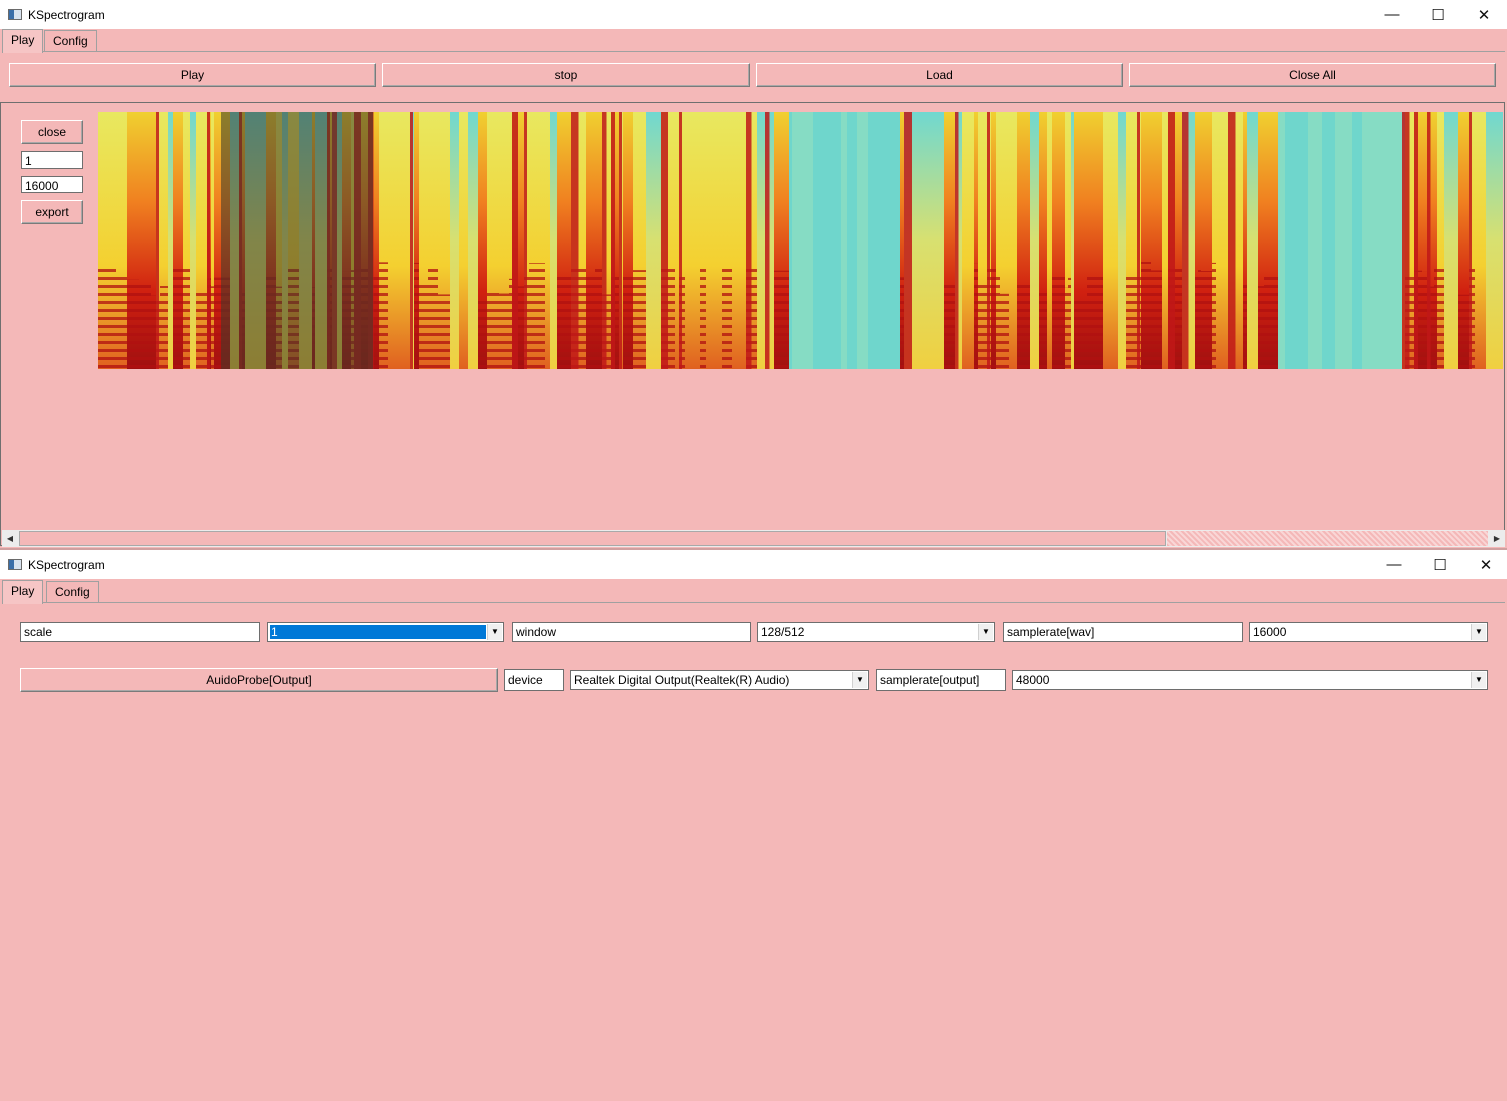 The width and height of the screenshot is (1507, 1101). I want to click on samplerate-wav-select: 16000 ▼, so click(1368, 632).